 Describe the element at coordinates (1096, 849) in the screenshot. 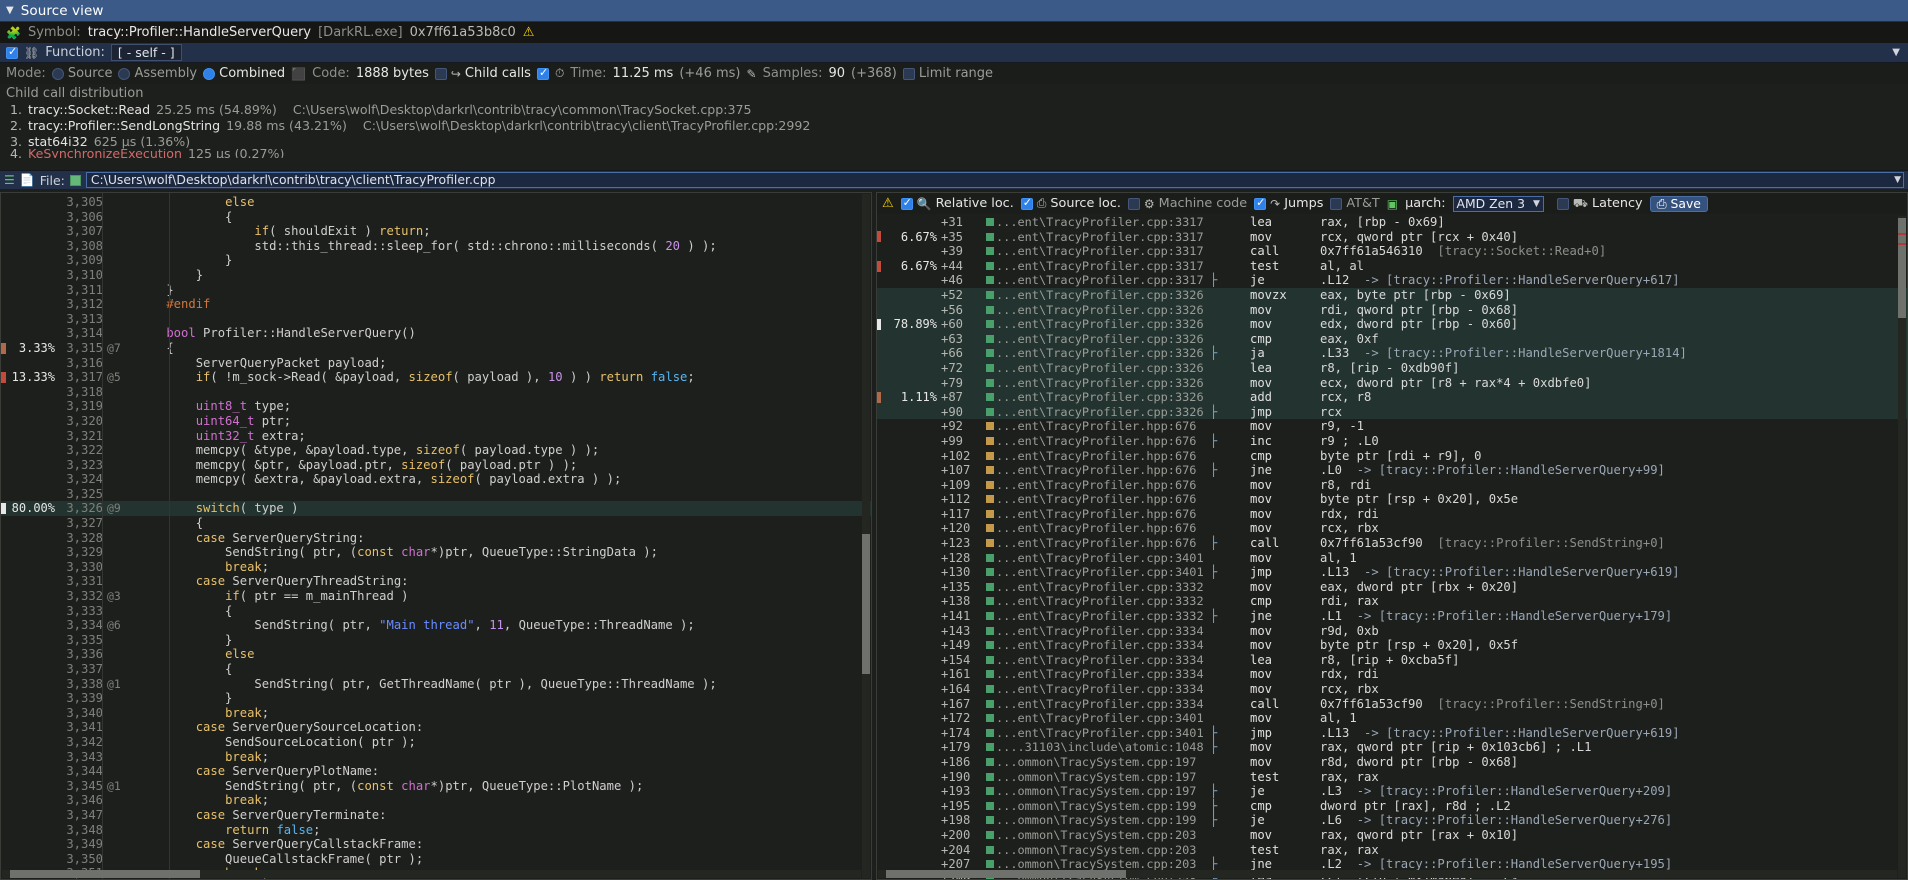

I see `source-location: ...ommon\TracySystem.cpp:203` at that location.